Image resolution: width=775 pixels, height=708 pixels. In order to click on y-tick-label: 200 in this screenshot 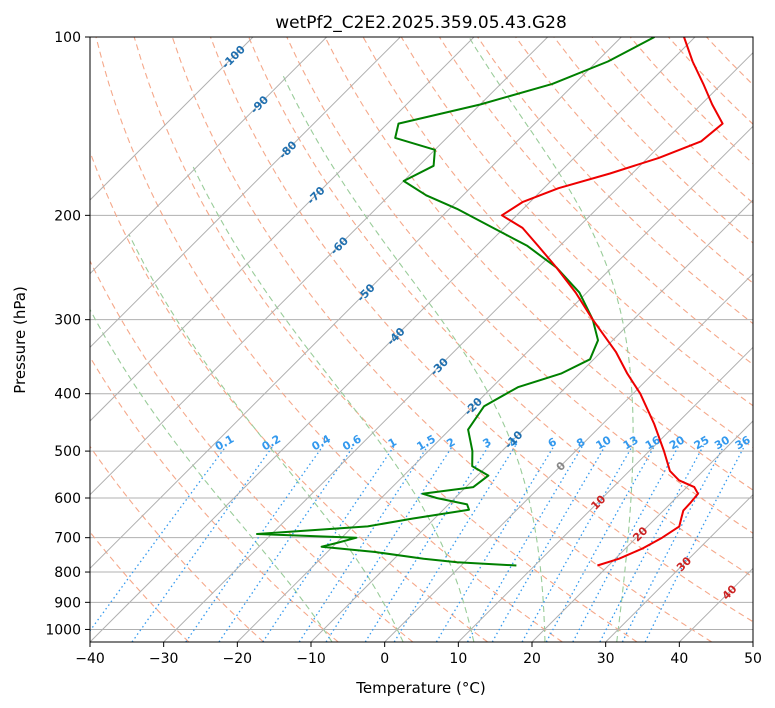, I will do `click(67, 216)`.